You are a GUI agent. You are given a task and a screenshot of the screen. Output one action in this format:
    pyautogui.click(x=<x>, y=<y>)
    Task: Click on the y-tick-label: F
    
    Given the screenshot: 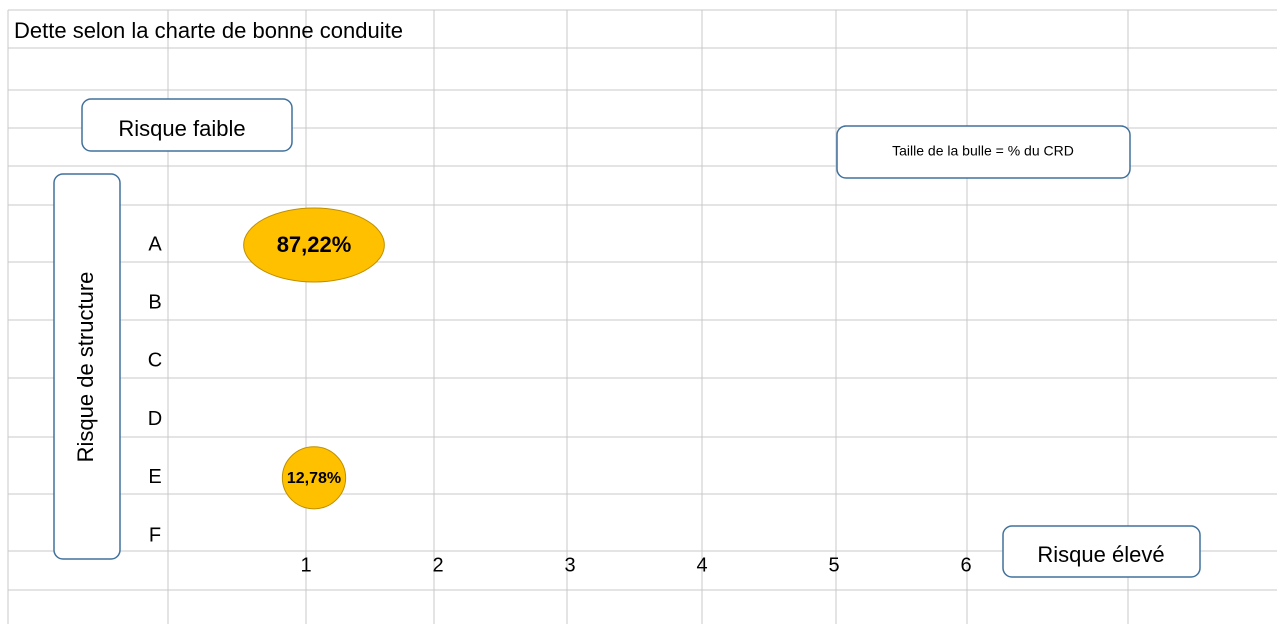 What is the action you would take?
    pyautogui.click(x=155, y=535)
    